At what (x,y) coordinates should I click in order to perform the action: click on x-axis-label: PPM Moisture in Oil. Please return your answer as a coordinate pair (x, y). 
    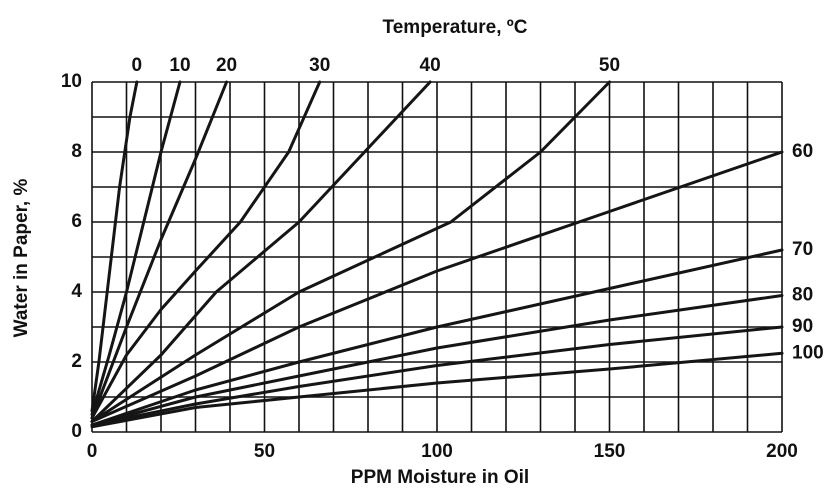
    Looking at the image, I should click on (440, 477).